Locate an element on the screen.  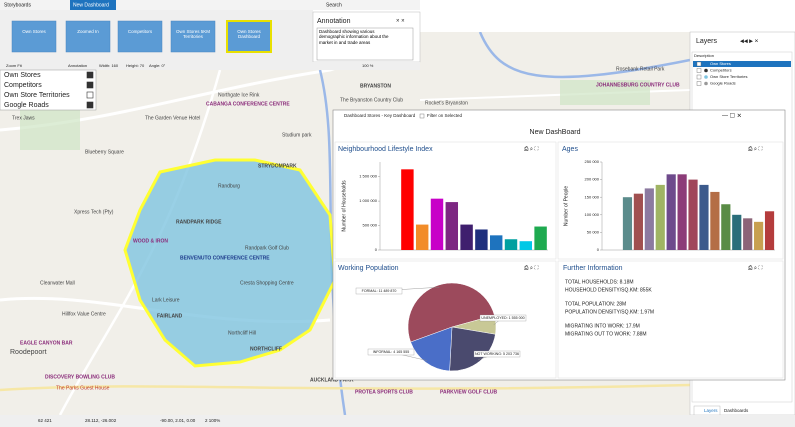
panel-controls: ◀◀ ▶ ✕ is located at coordinates (749, 41).